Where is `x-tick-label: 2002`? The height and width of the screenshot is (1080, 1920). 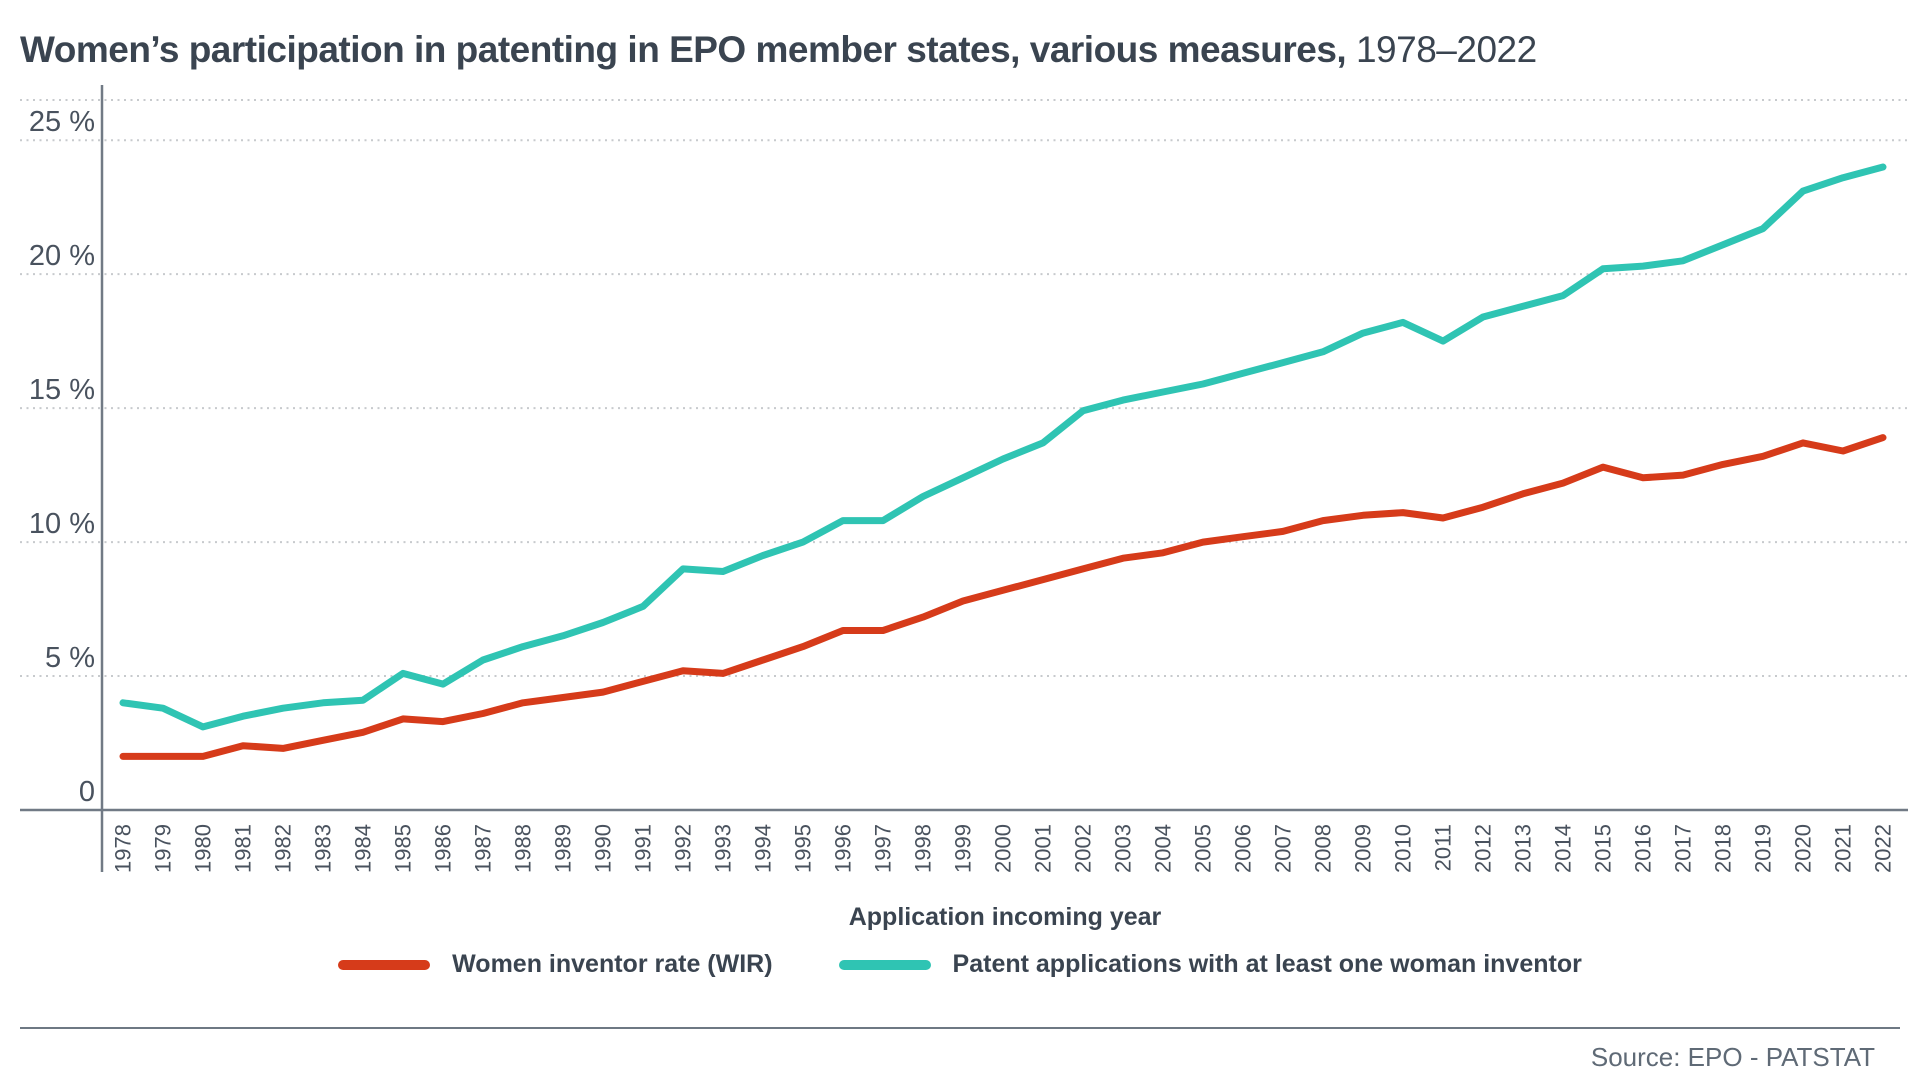 x-tick-label: 2002 is located at coordinates (1083, 848).